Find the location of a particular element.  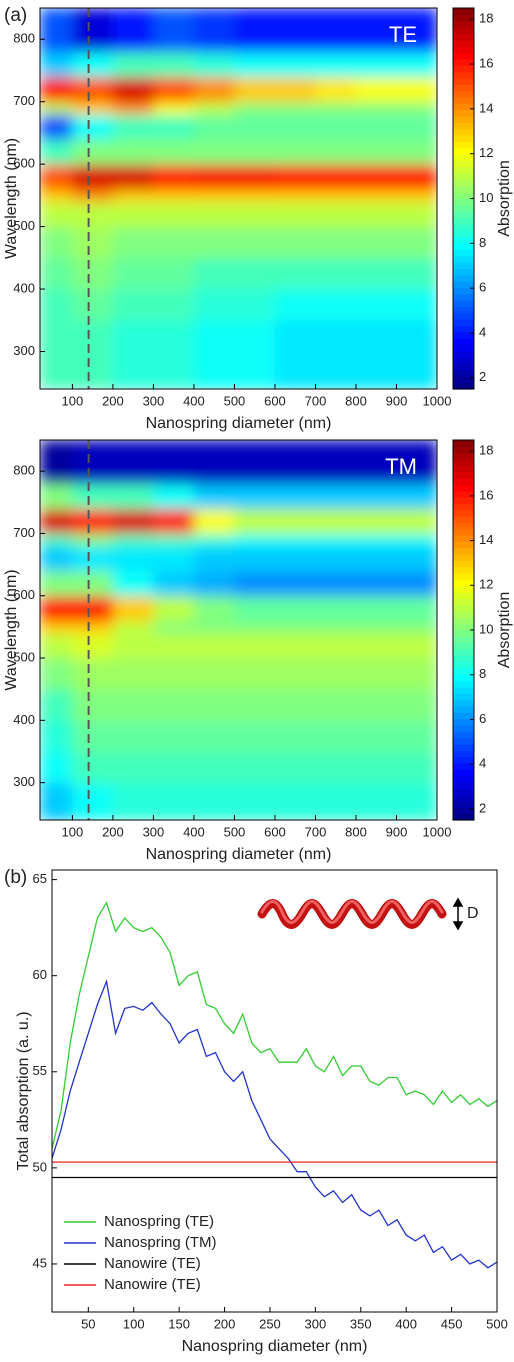

x-tick-label: 1000 is located at coordinates (437, 400).